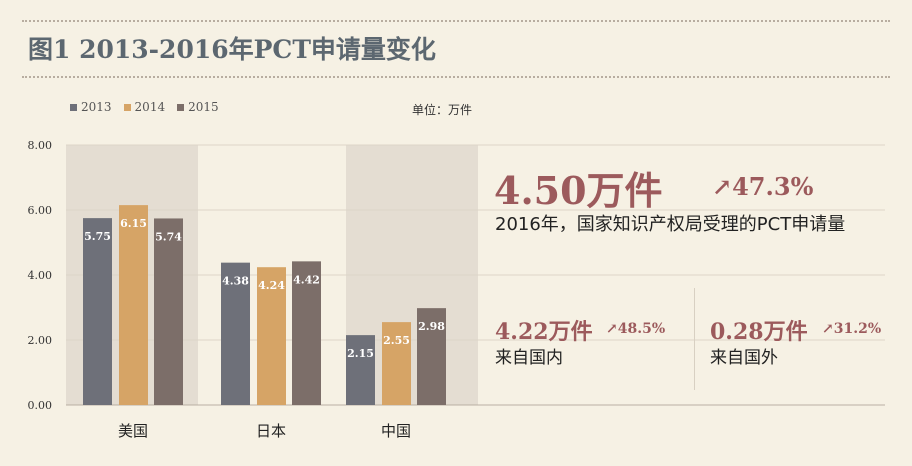 This screenshot has height=466, width=912. Describe the element at coordinates (40, 210) in the screenshot. I see `y-tick-label: 6.00` at that location.